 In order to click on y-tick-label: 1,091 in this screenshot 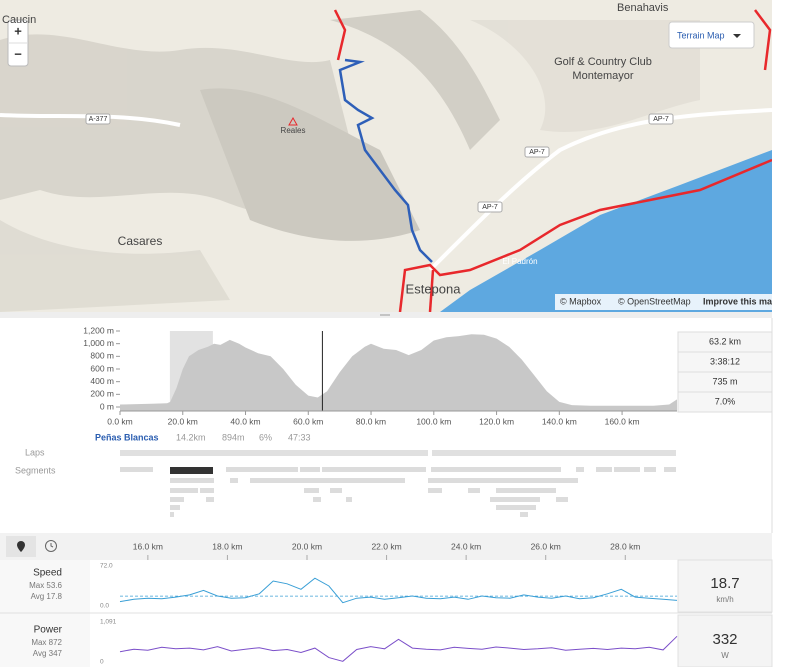, I will do `click(108, 622)`.